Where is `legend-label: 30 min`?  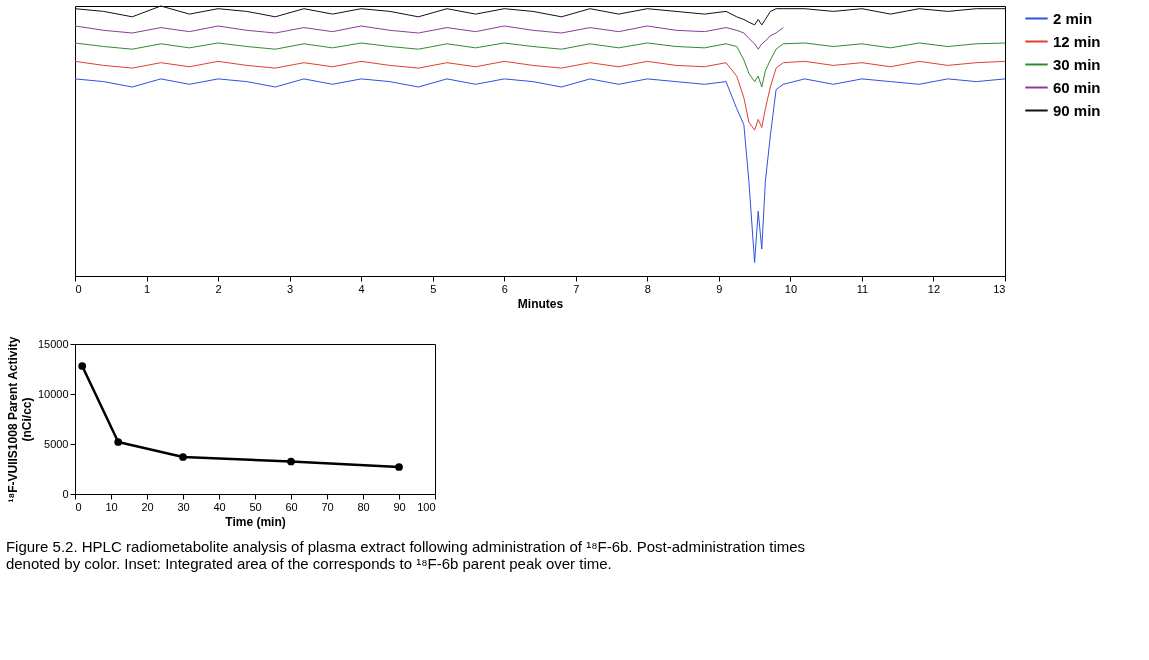 legend-label: 30 min is located at coordinates (1077, 64).